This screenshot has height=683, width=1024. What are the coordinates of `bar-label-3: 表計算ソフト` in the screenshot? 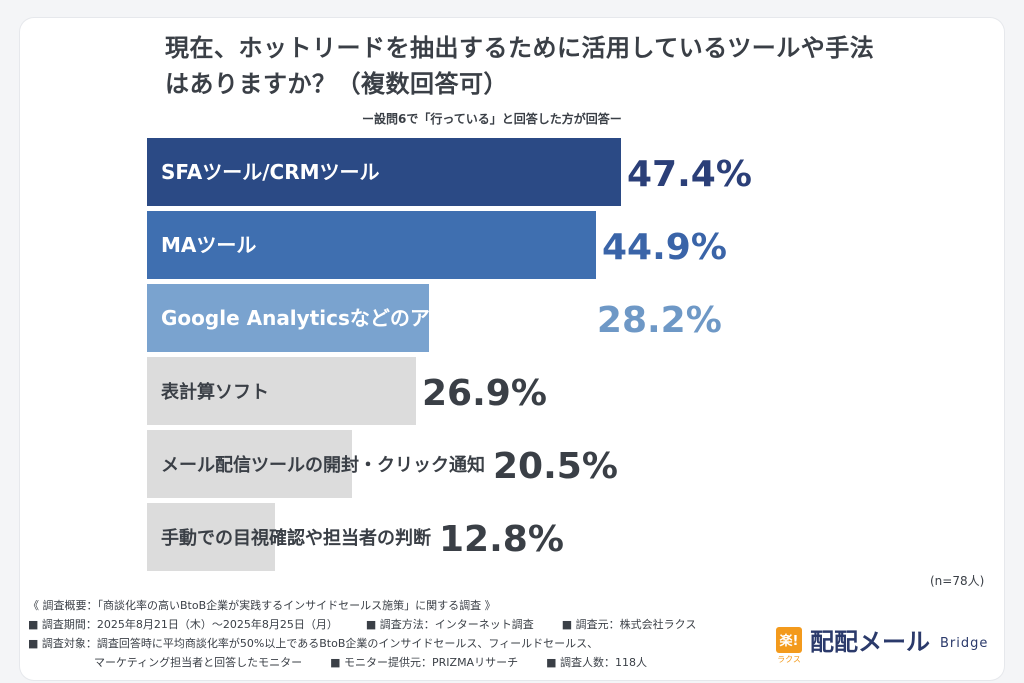 It's located at (215, 392).